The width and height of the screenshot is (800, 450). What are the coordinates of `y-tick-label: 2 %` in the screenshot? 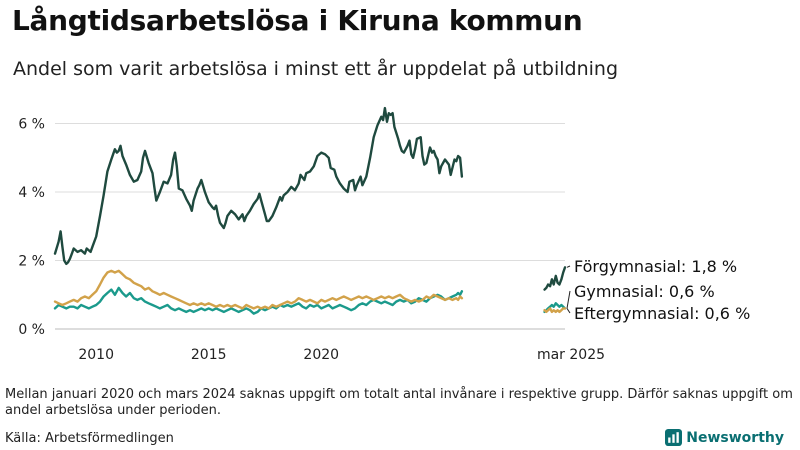 It's located at (31, 262).